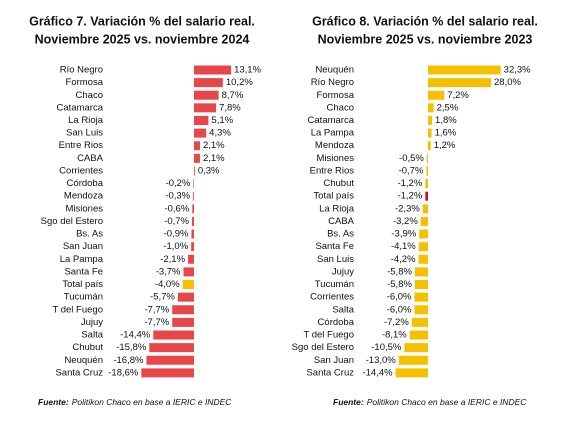  I want to click on value-label: 7,2%, so click(458, 95).